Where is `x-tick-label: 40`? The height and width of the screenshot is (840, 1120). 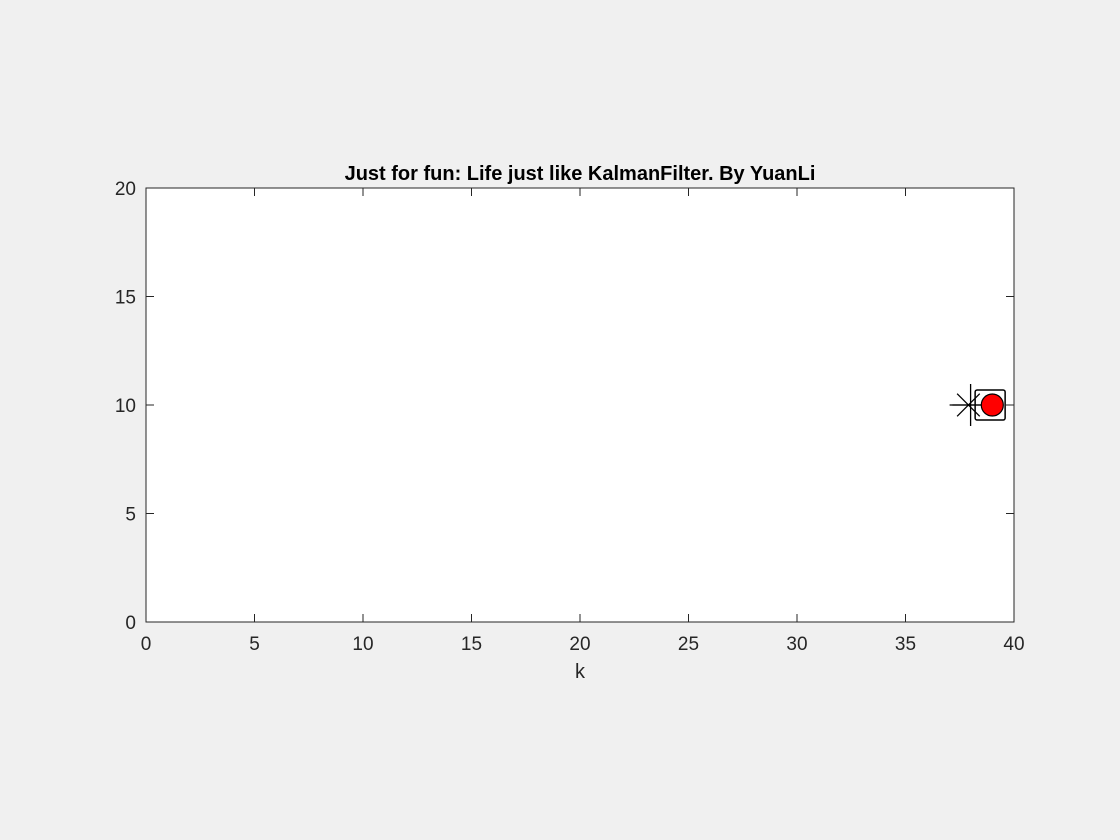 x-tick-label: 40 is located at coordinates (1013, 644).